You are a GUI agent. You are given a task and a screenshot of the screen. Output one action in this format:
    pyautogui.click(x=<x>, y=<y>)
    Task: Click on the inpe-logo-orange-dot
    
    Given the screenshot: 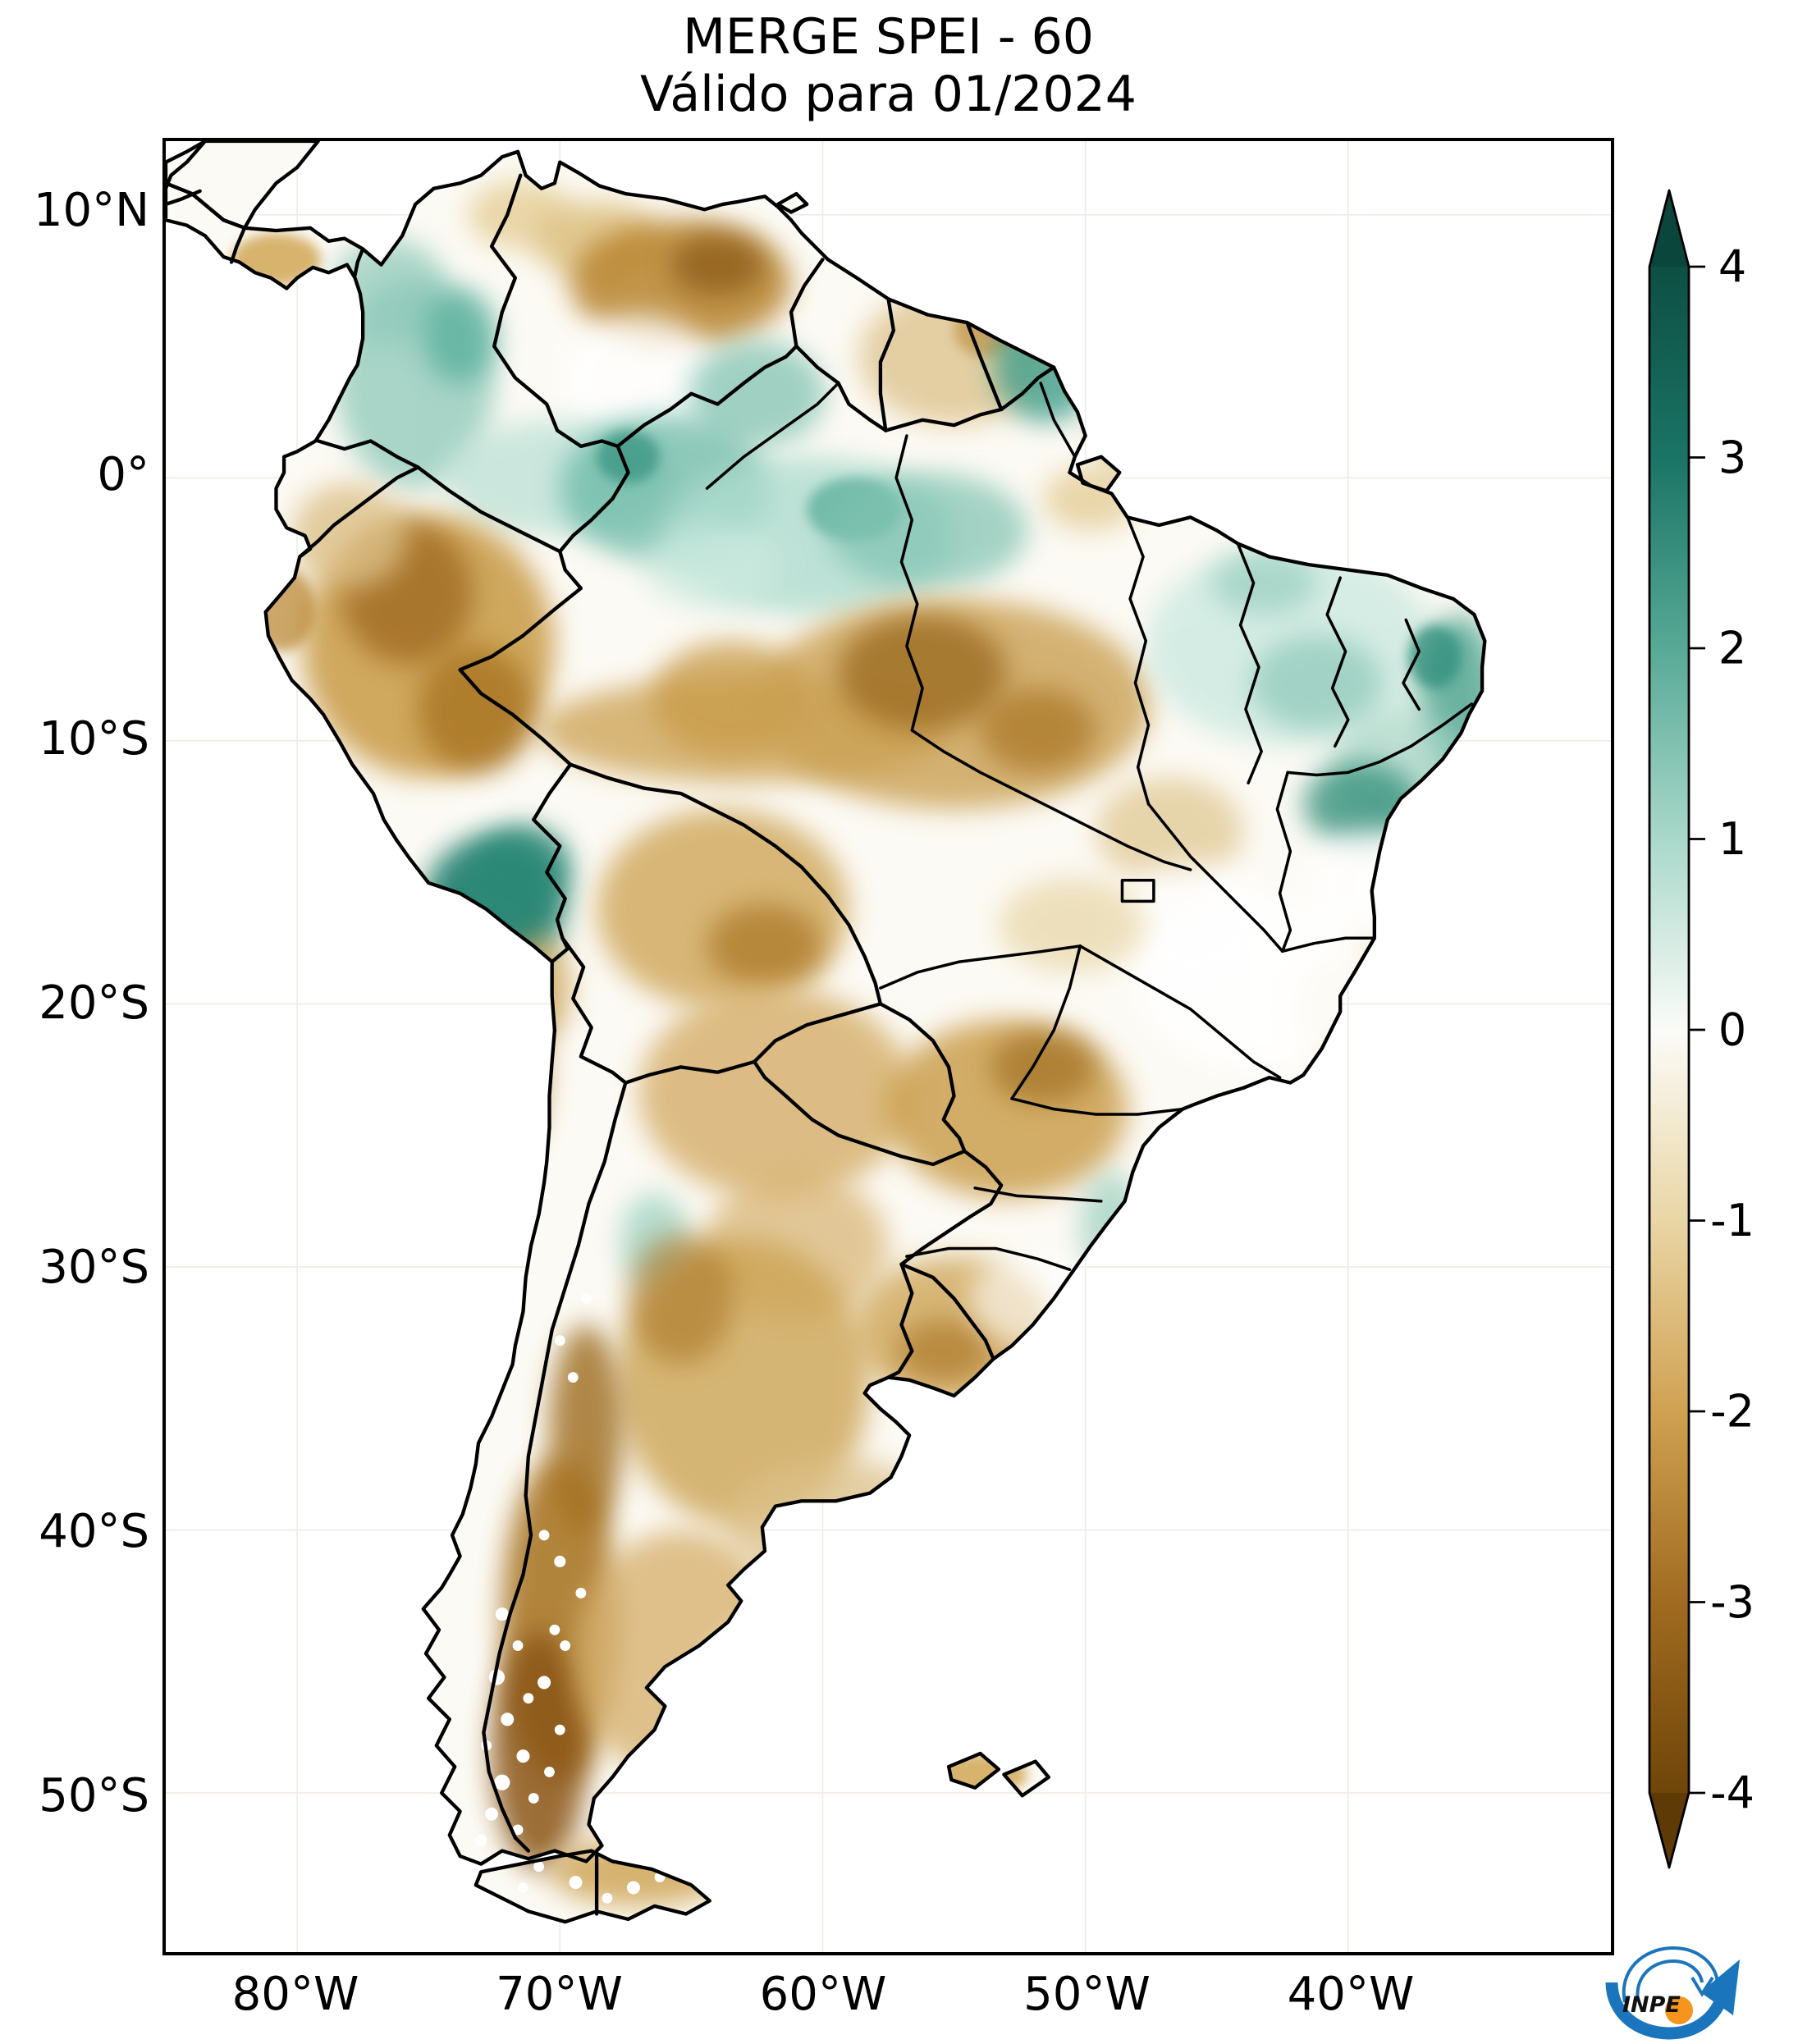 What is the action you would take?
    pyautogui.click(x=1679, y=2010)
    